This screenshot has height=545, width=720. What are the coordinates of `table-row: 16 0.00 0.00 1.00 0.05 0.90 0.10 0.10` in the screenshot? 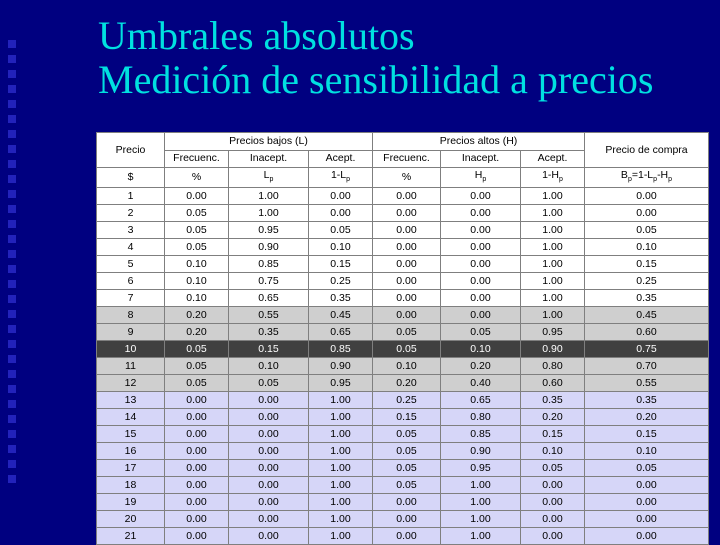 It's located at (402, 451).